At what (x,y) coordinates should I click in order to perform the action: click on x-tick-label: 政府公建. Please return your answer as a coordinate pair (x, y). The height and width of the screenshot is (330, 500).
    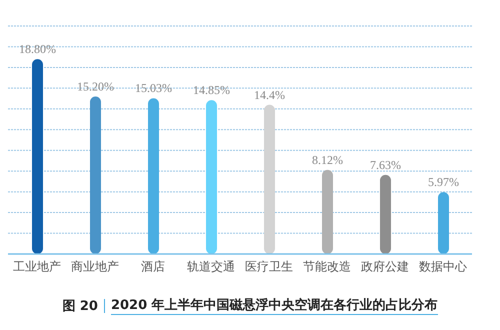
    Looking at the image, I should click on (385, 267).